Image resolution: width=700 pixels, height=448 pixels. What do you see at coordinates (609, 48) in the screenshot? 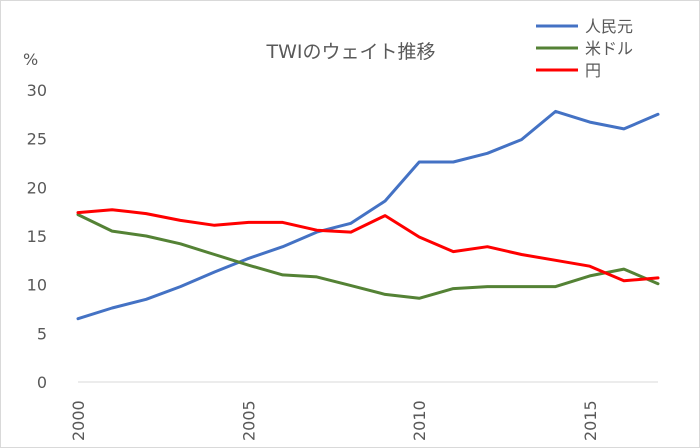
I see `legend-label: 米ドル` at bounding box center [609, 48].